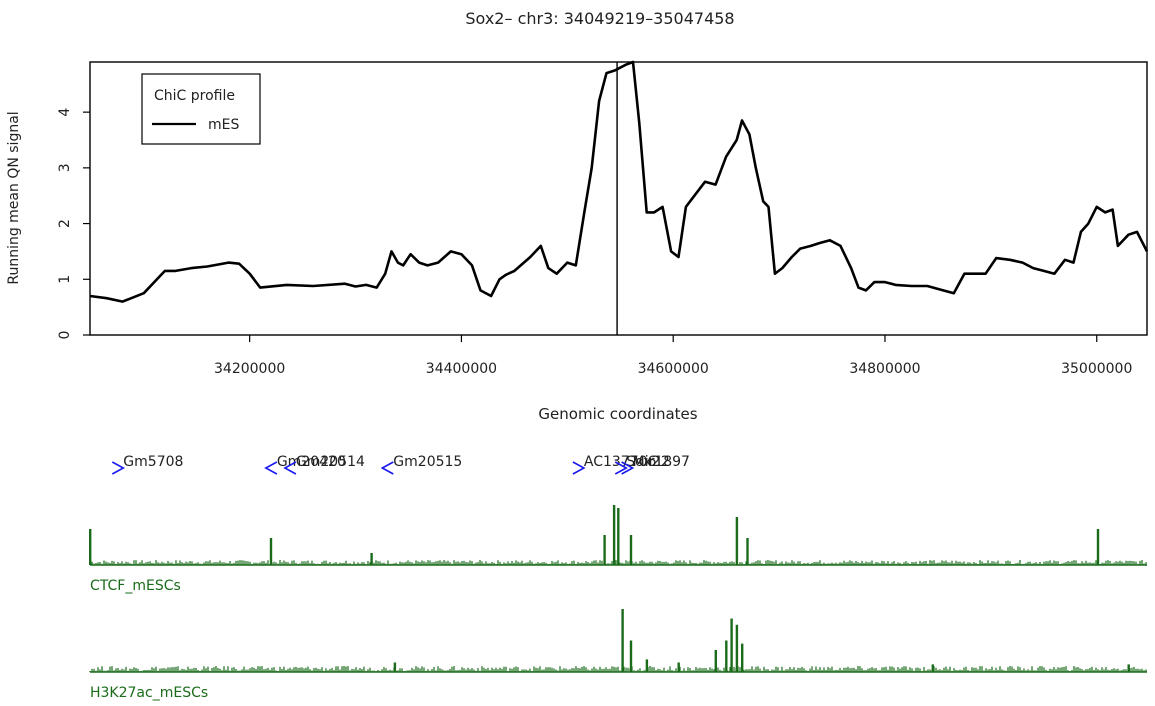 The image size is (1155, 706). I want to click on y-axis: 0 1 2 3 4, so click(73, 224).